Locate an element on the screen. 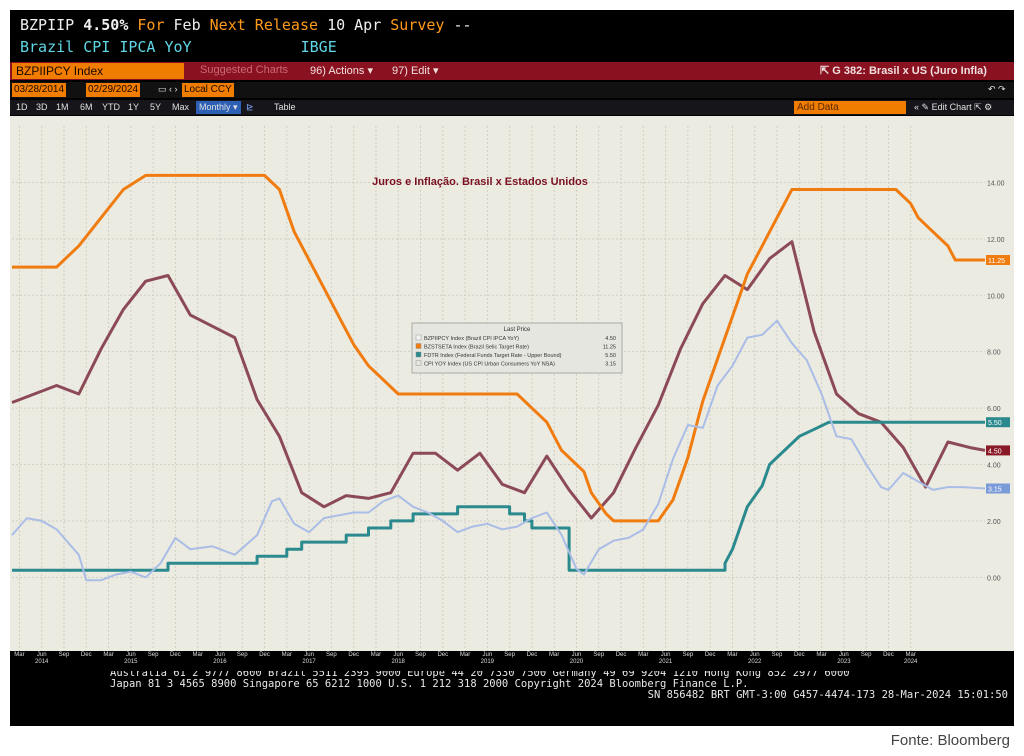 The image size is (1024, 756). undo-icon: ↶ ↷ is located at coordinates (997, 89).